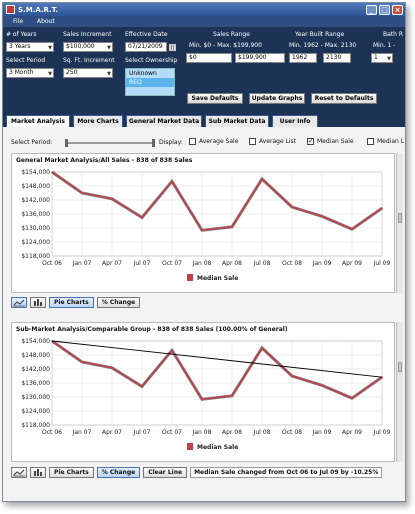 The width and height of the screenshot is (415, 514). What do you see at coordinates (371, 9) in the screenshot?
I see `minimize-icon: _` at bounding box center [371, 9].